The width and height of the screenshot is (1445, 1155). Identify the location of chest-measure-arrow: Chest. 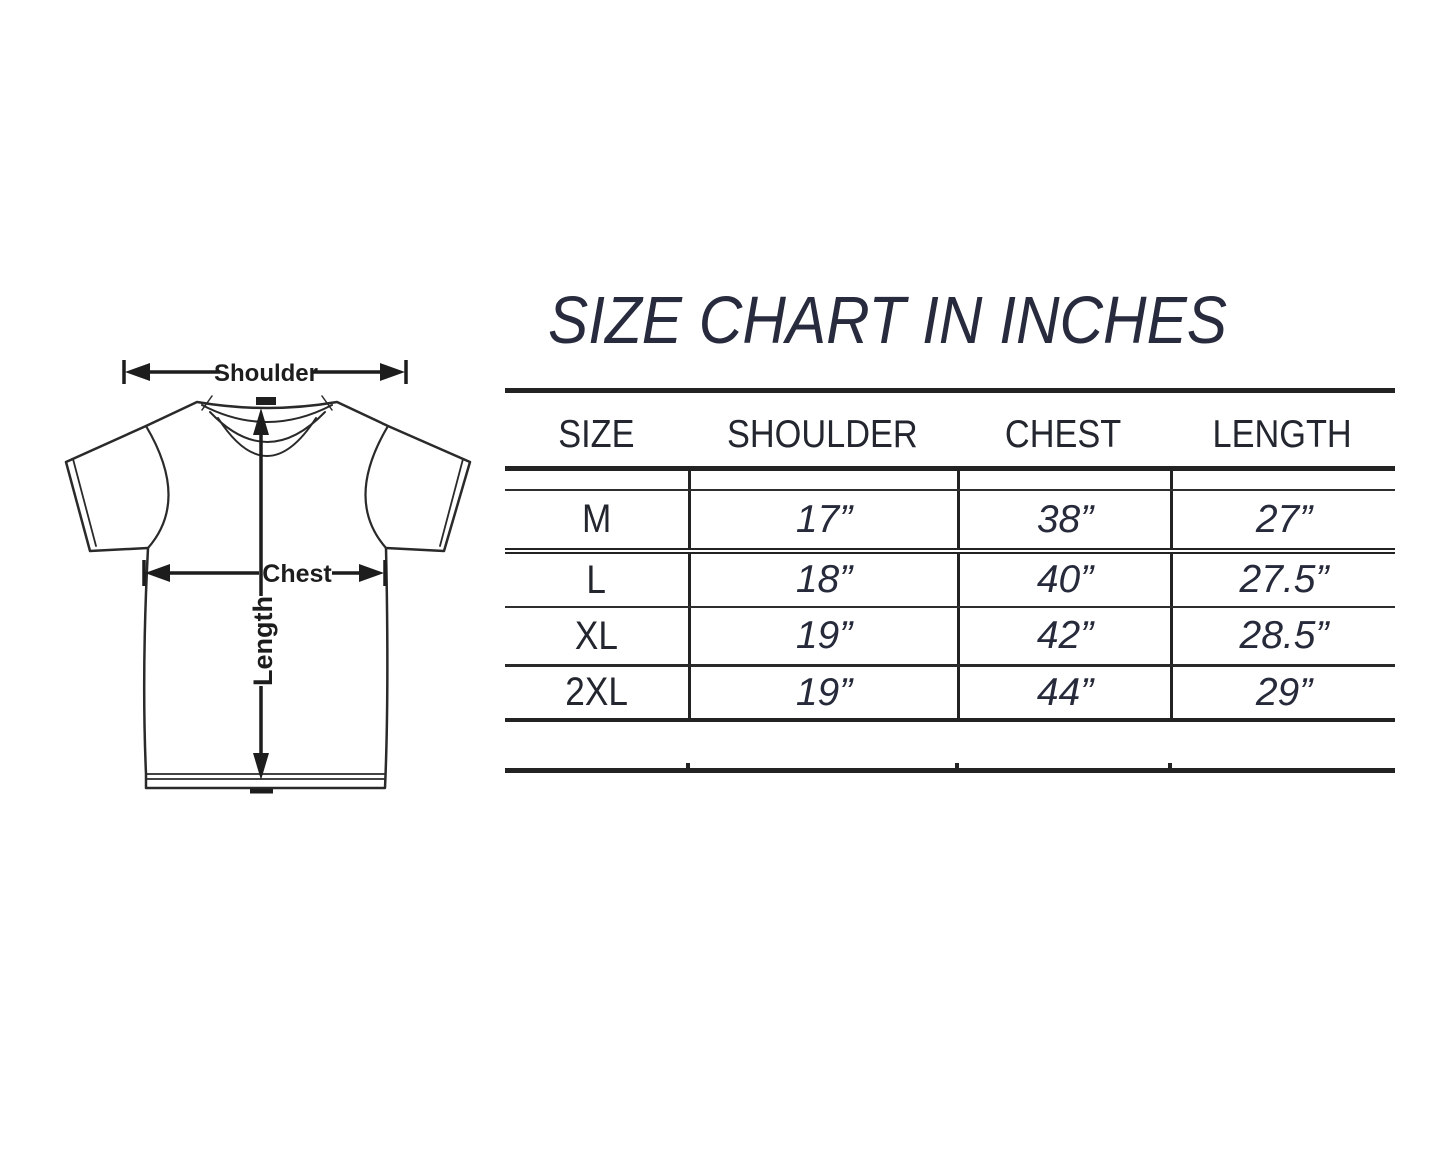
(264, 574).